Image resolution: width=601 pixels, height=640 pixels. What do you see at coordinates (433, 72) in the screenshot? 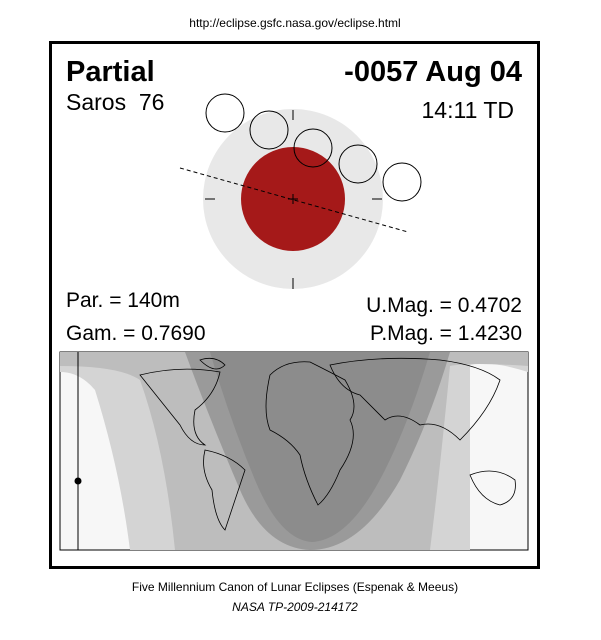
I see `date: -0057 Aug 04` at bounding box center [433, 72].